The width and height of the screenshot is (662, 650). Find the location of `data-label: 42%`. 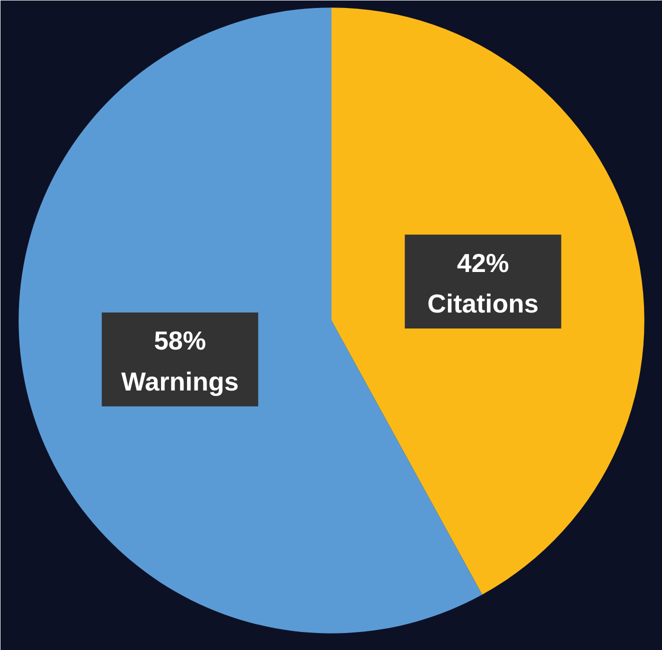

data-label: 42% is located at coordinates (483, 263).